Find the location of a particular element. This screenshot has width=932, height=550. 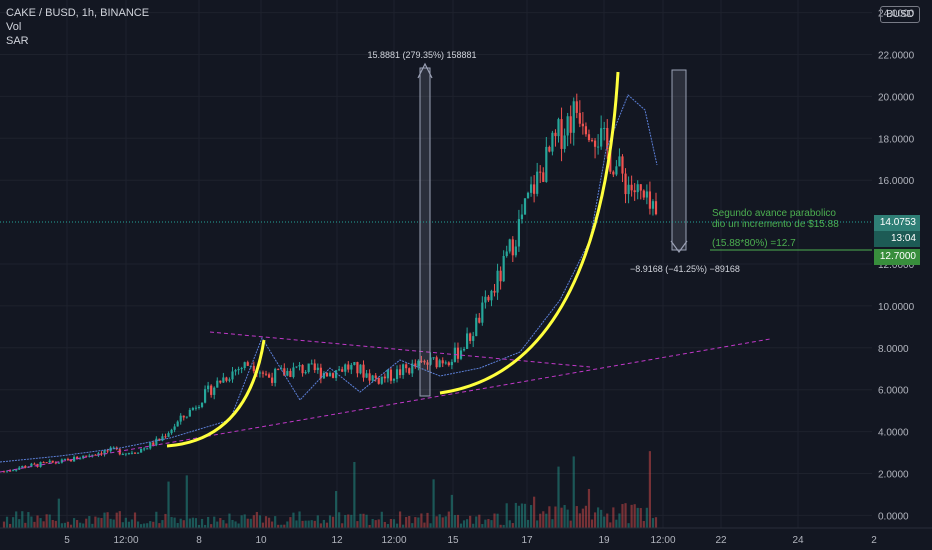

arrow-down-head is located at coordinates (679, 247).